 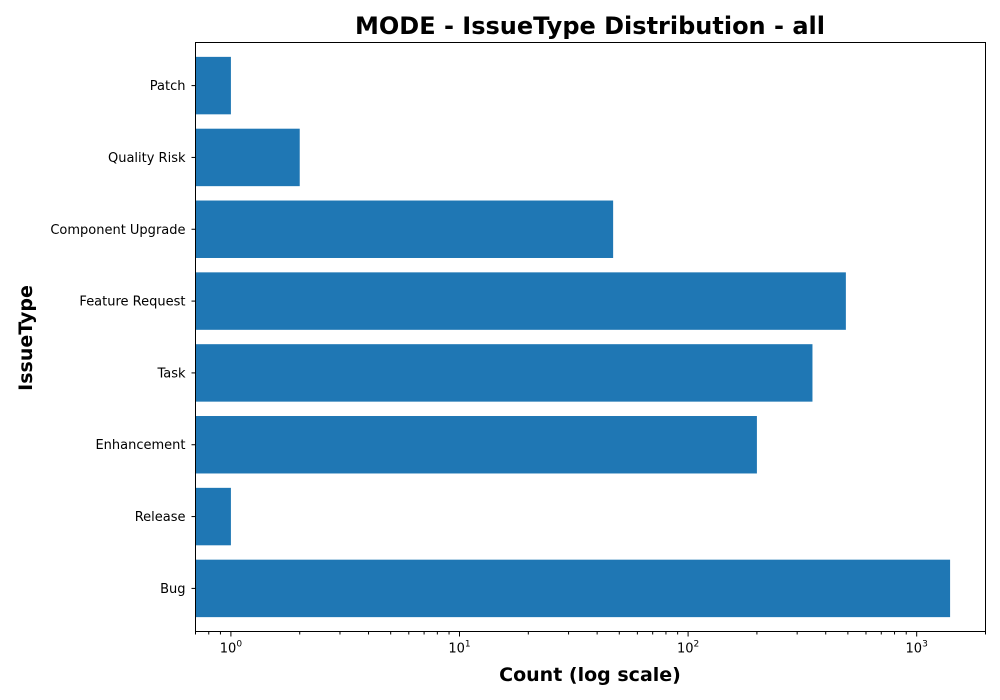 I want to click on bar-task, so click(x=504, y=373).